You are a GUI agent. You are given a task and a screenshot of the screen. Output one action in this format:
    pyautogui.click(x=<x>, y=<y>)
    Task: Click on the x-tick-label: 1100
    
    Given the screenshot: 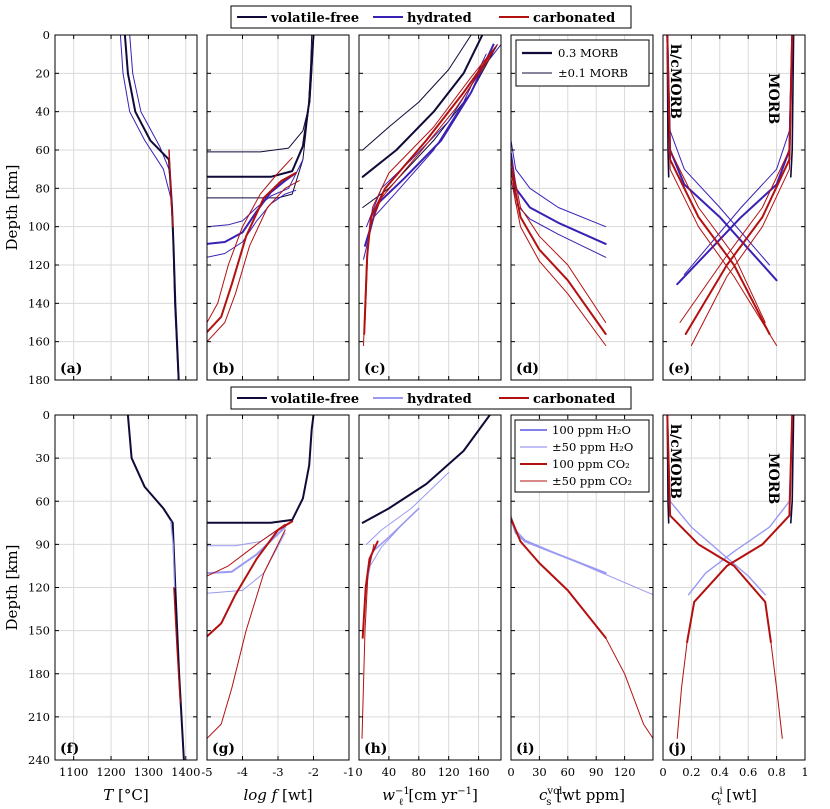 What is the action you would take?
    pyautogui.click(x=73, y=772)
    